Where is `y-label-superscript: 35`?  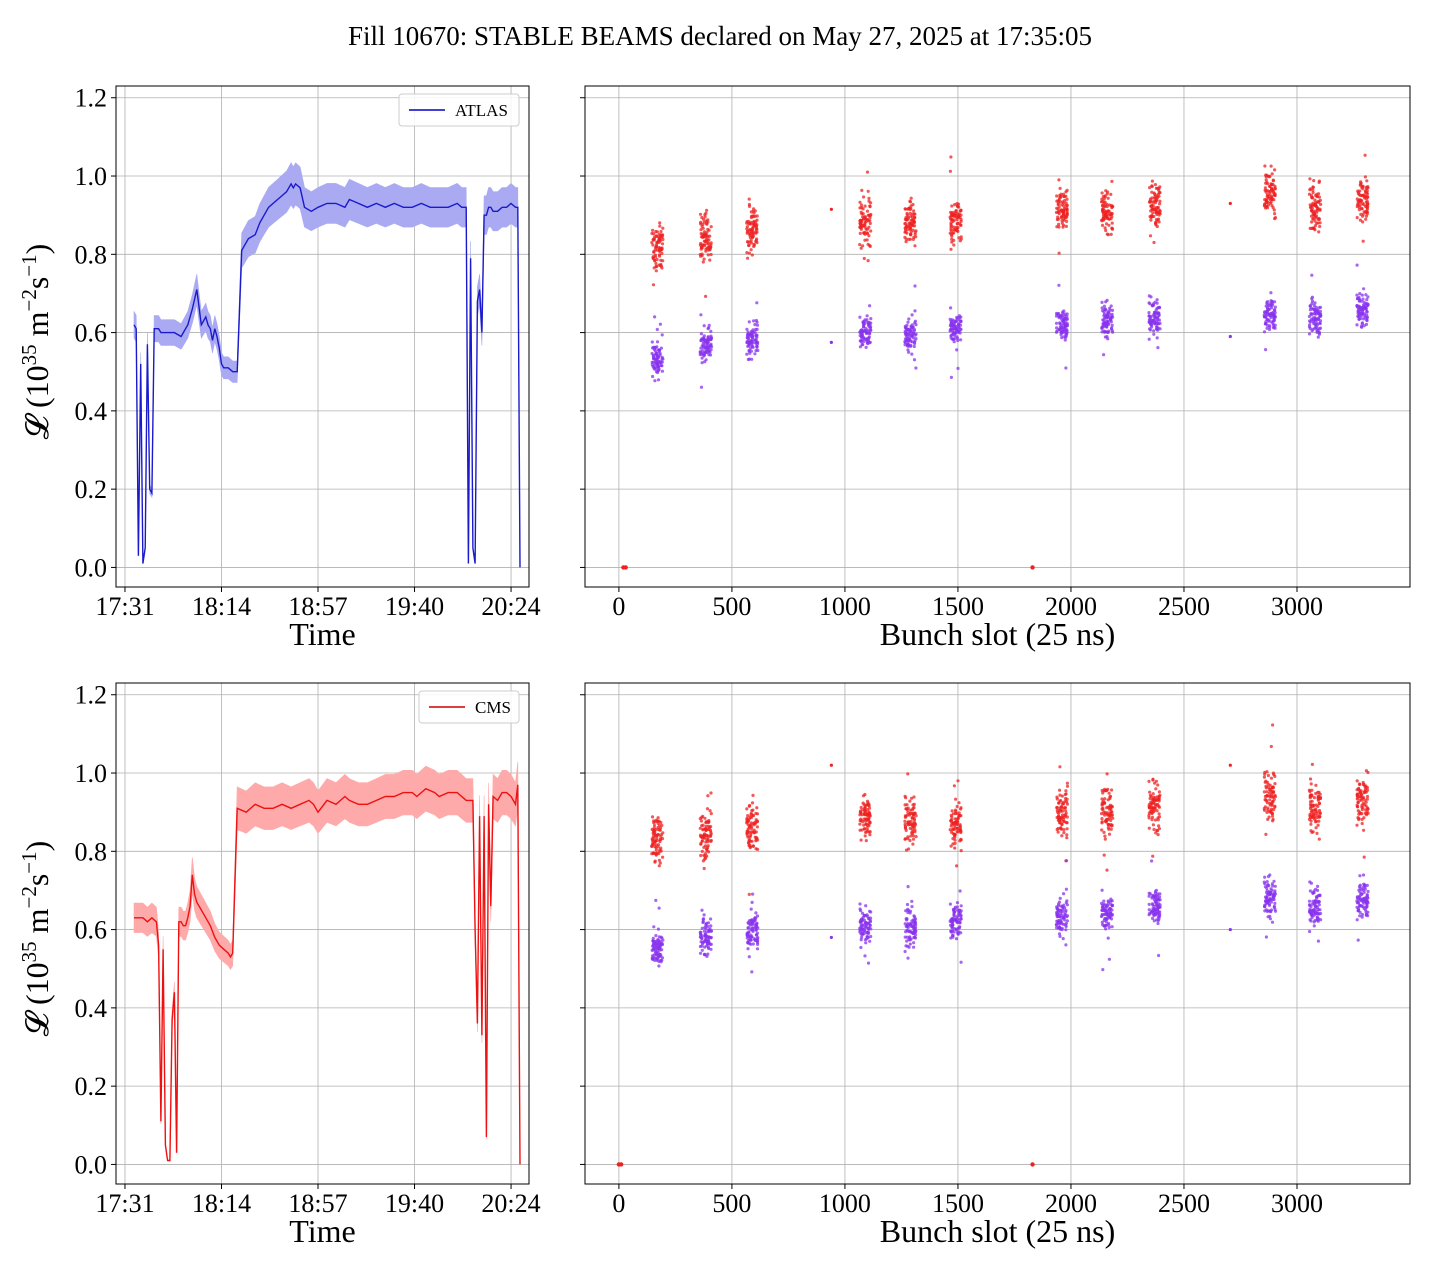
y-label-superscript: 35 is located at coordinates (29, 354).